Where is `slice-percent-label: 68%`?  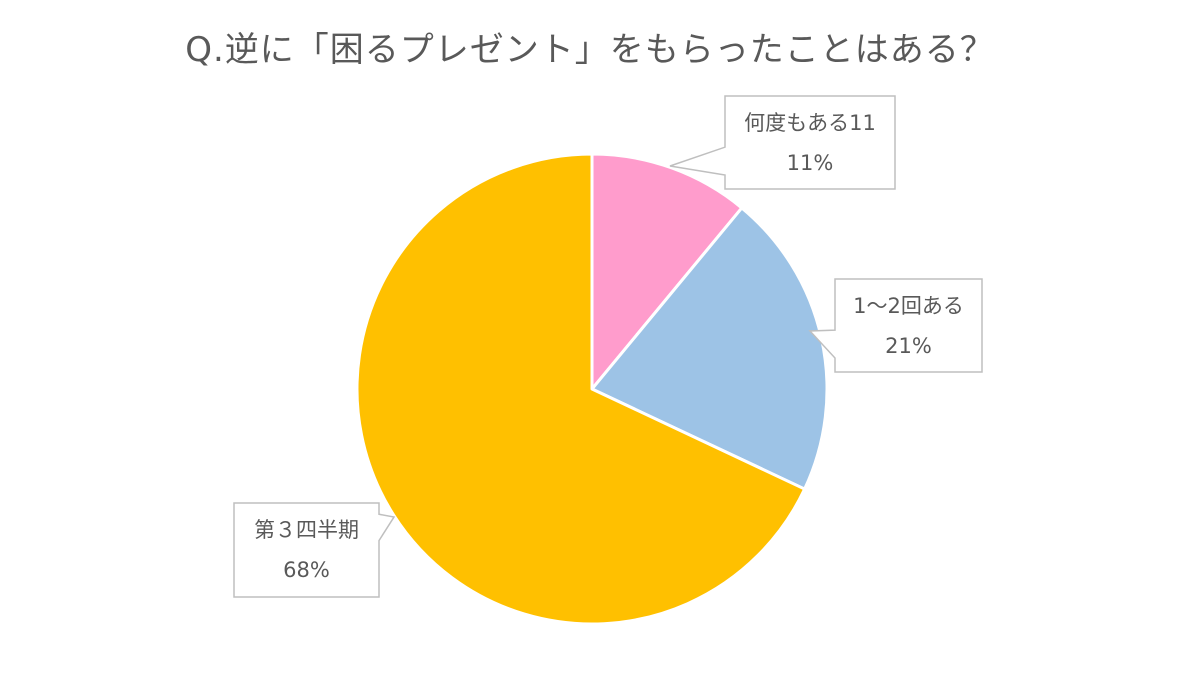
slice-percent-label: 68% is located at coordinates (306, 570).